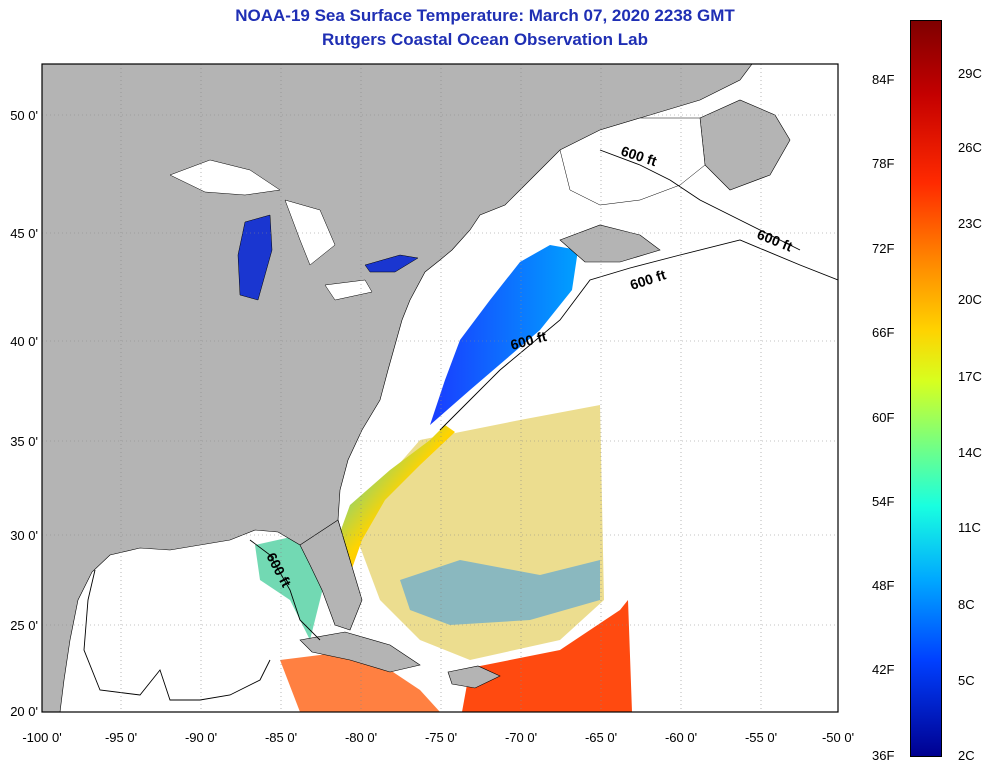  Describe the element at coordinates (601, 737) in the screenshot. I see `lon-label: -65 0'` at that location.